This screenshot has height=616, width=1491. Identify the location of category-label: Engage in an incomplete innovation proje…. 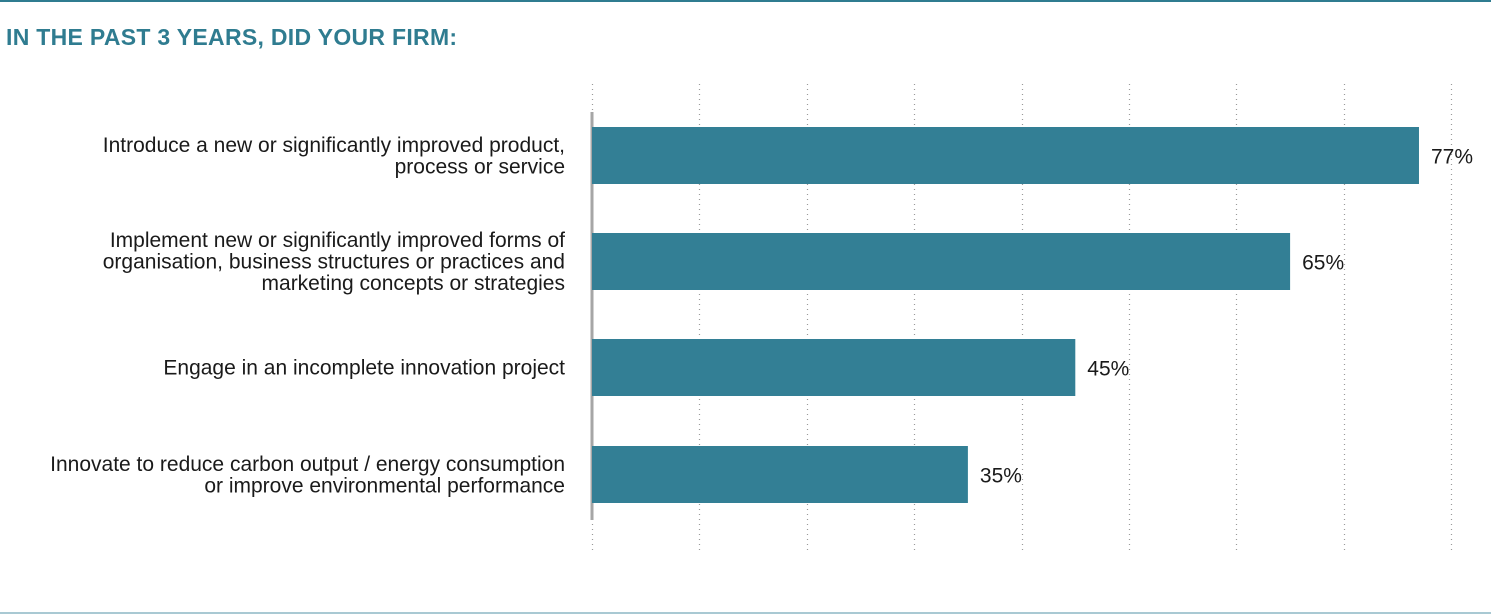
(364, 368).